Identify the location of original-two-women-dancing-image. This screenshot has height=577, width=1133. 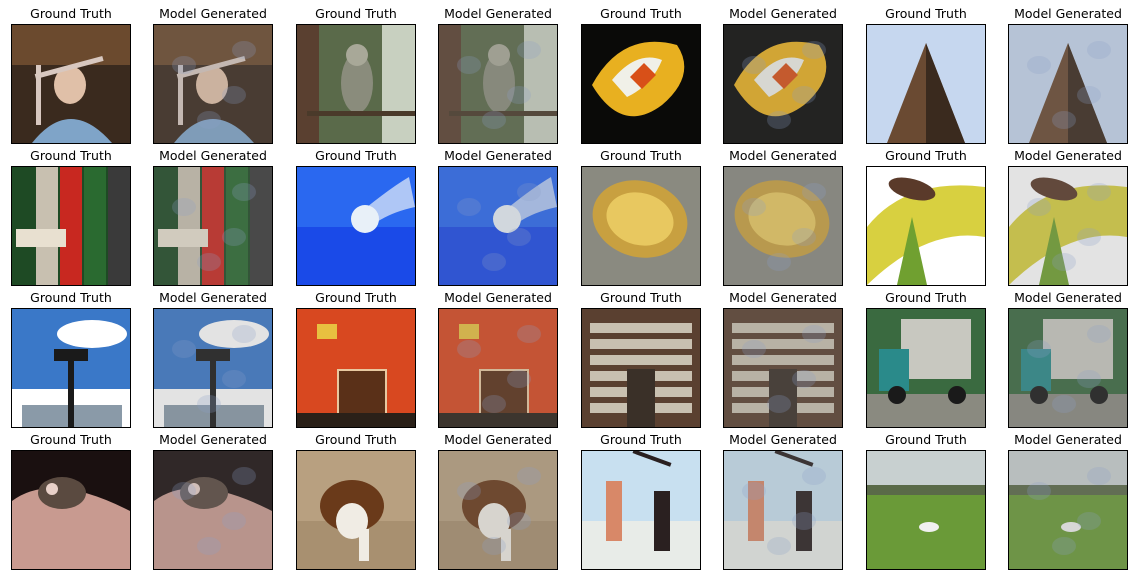
(641, 510).